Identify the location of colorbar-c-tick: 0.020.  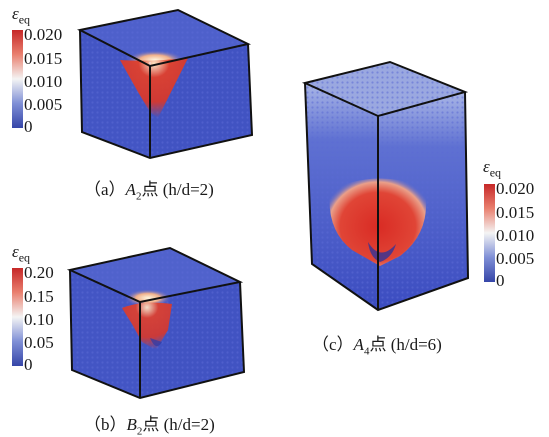
(515, 188).